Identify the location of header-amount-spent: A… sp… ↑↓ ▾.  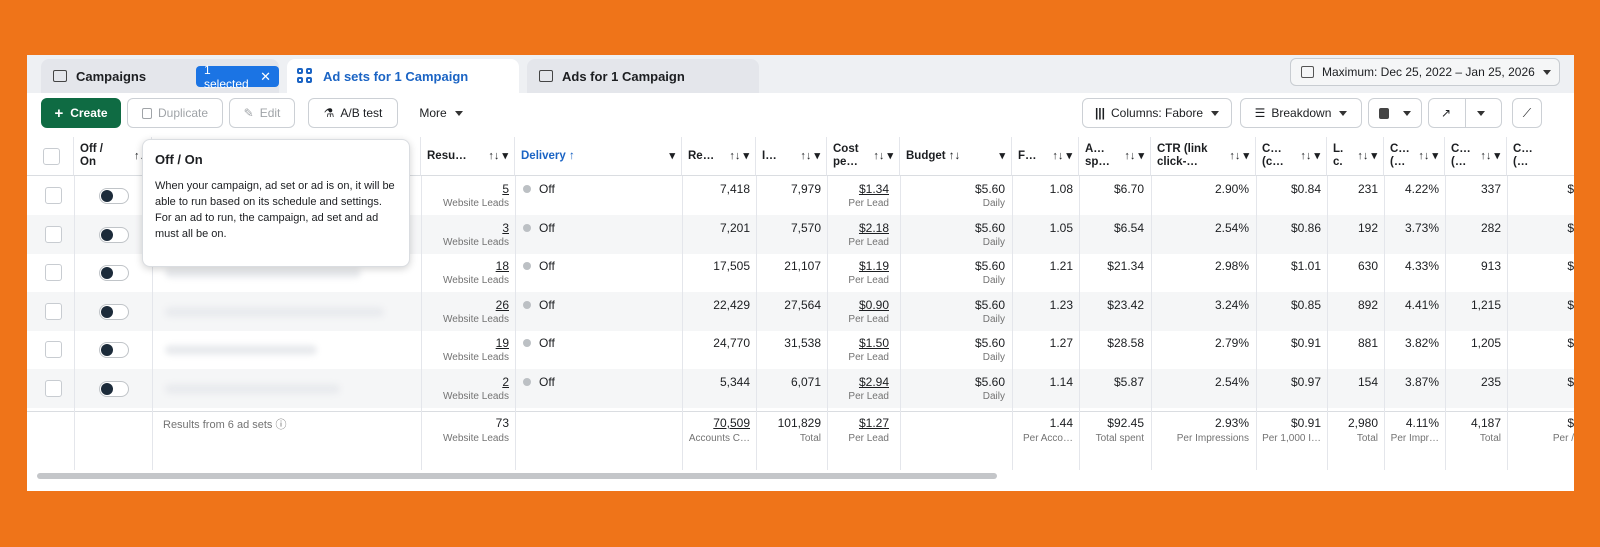
(1115, 156).